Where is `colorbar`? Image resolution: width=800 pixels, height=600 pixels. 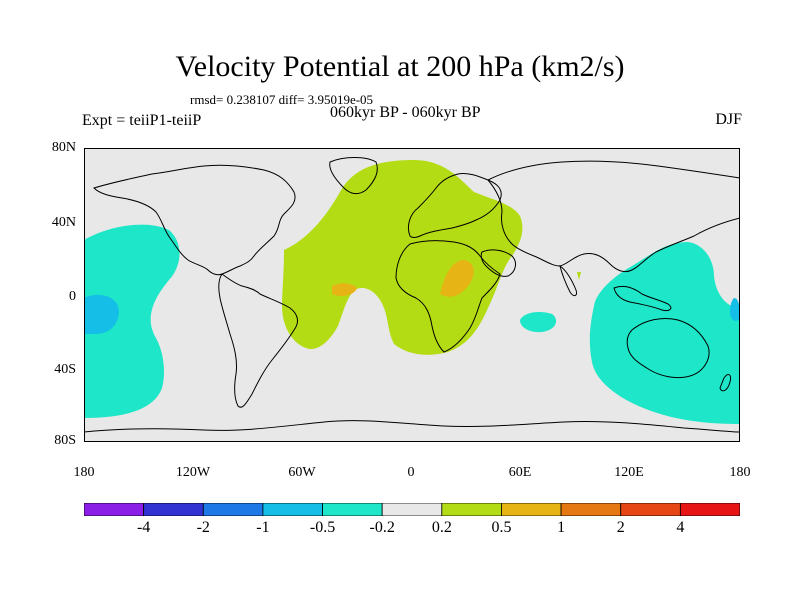
colorbar is located at coordinates (412, 509).